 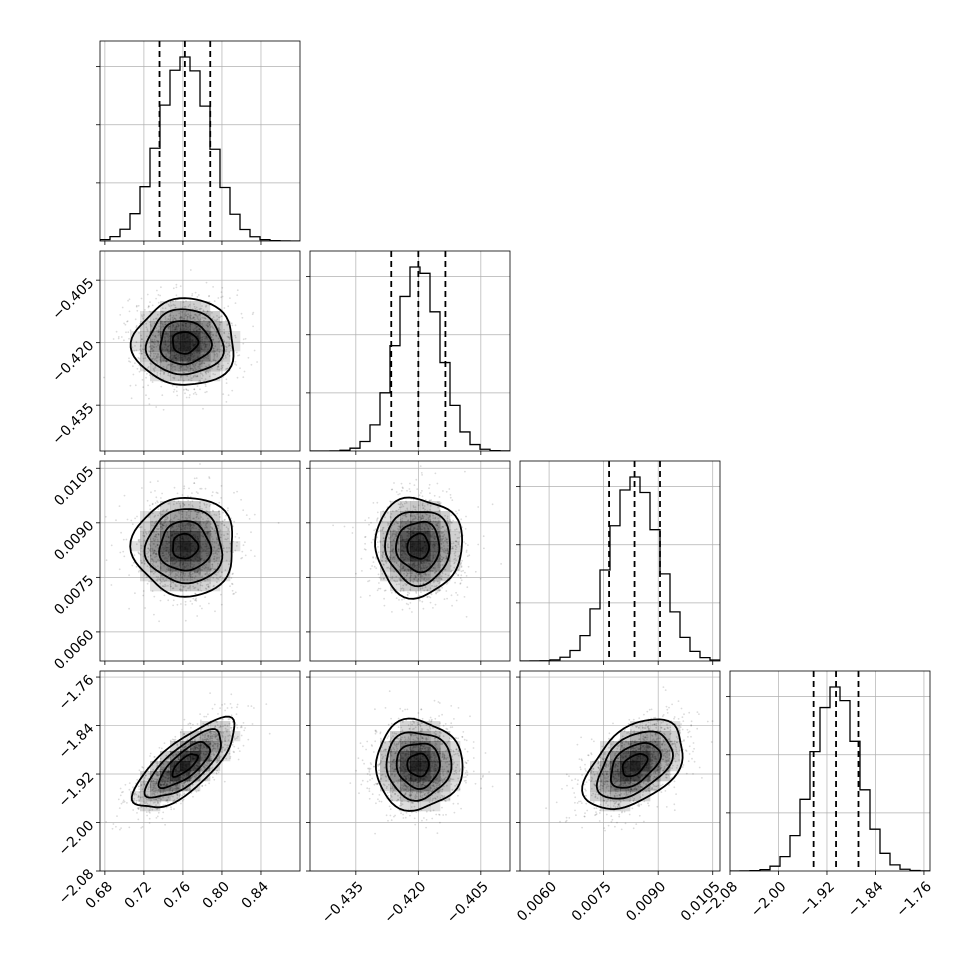 What do you see at coordinates (74, 650) in the screenshot?
I see `y-tick-label-p2-0: 0.0060` at bounding box center [74, 650].